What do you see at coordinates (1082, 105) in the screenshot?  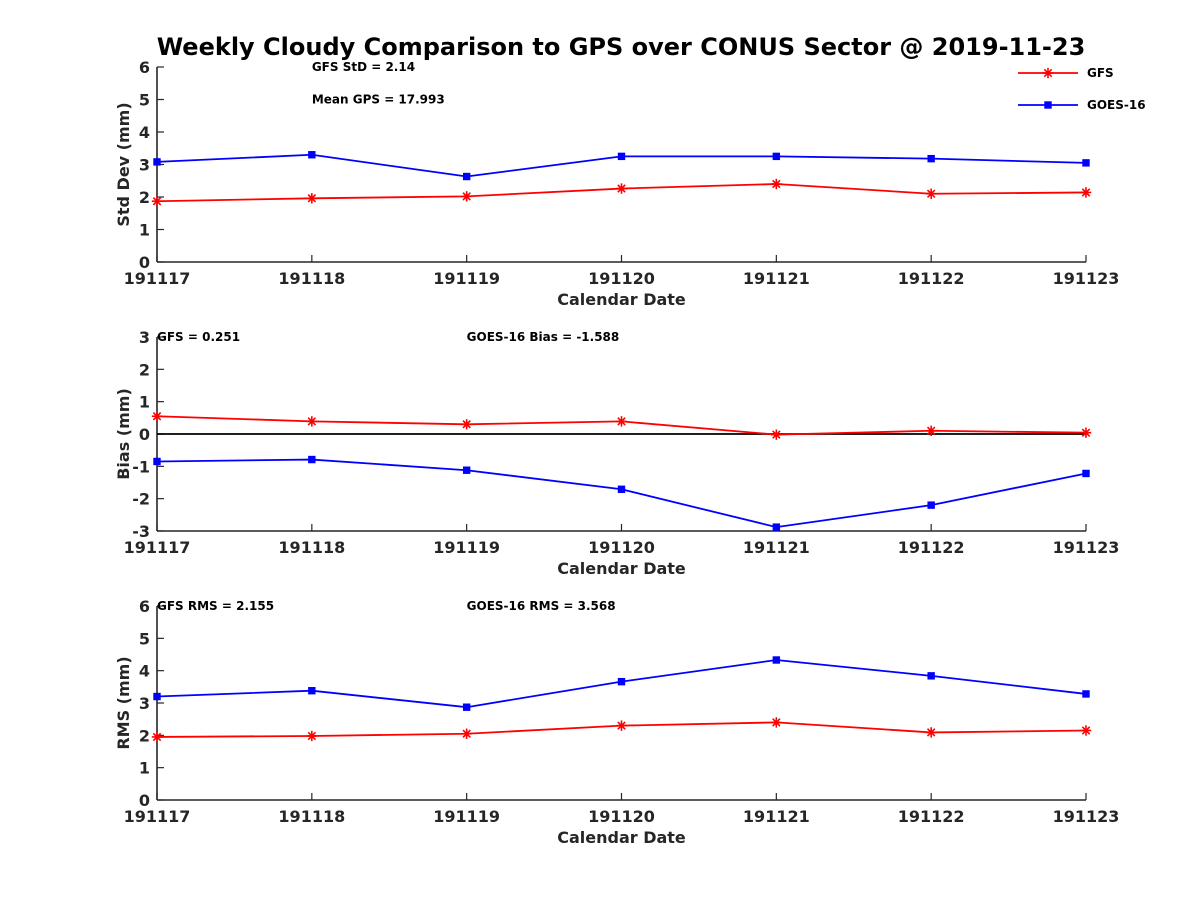 I see `legend-entry: GOES-16` at bounding box center [1082, 105].